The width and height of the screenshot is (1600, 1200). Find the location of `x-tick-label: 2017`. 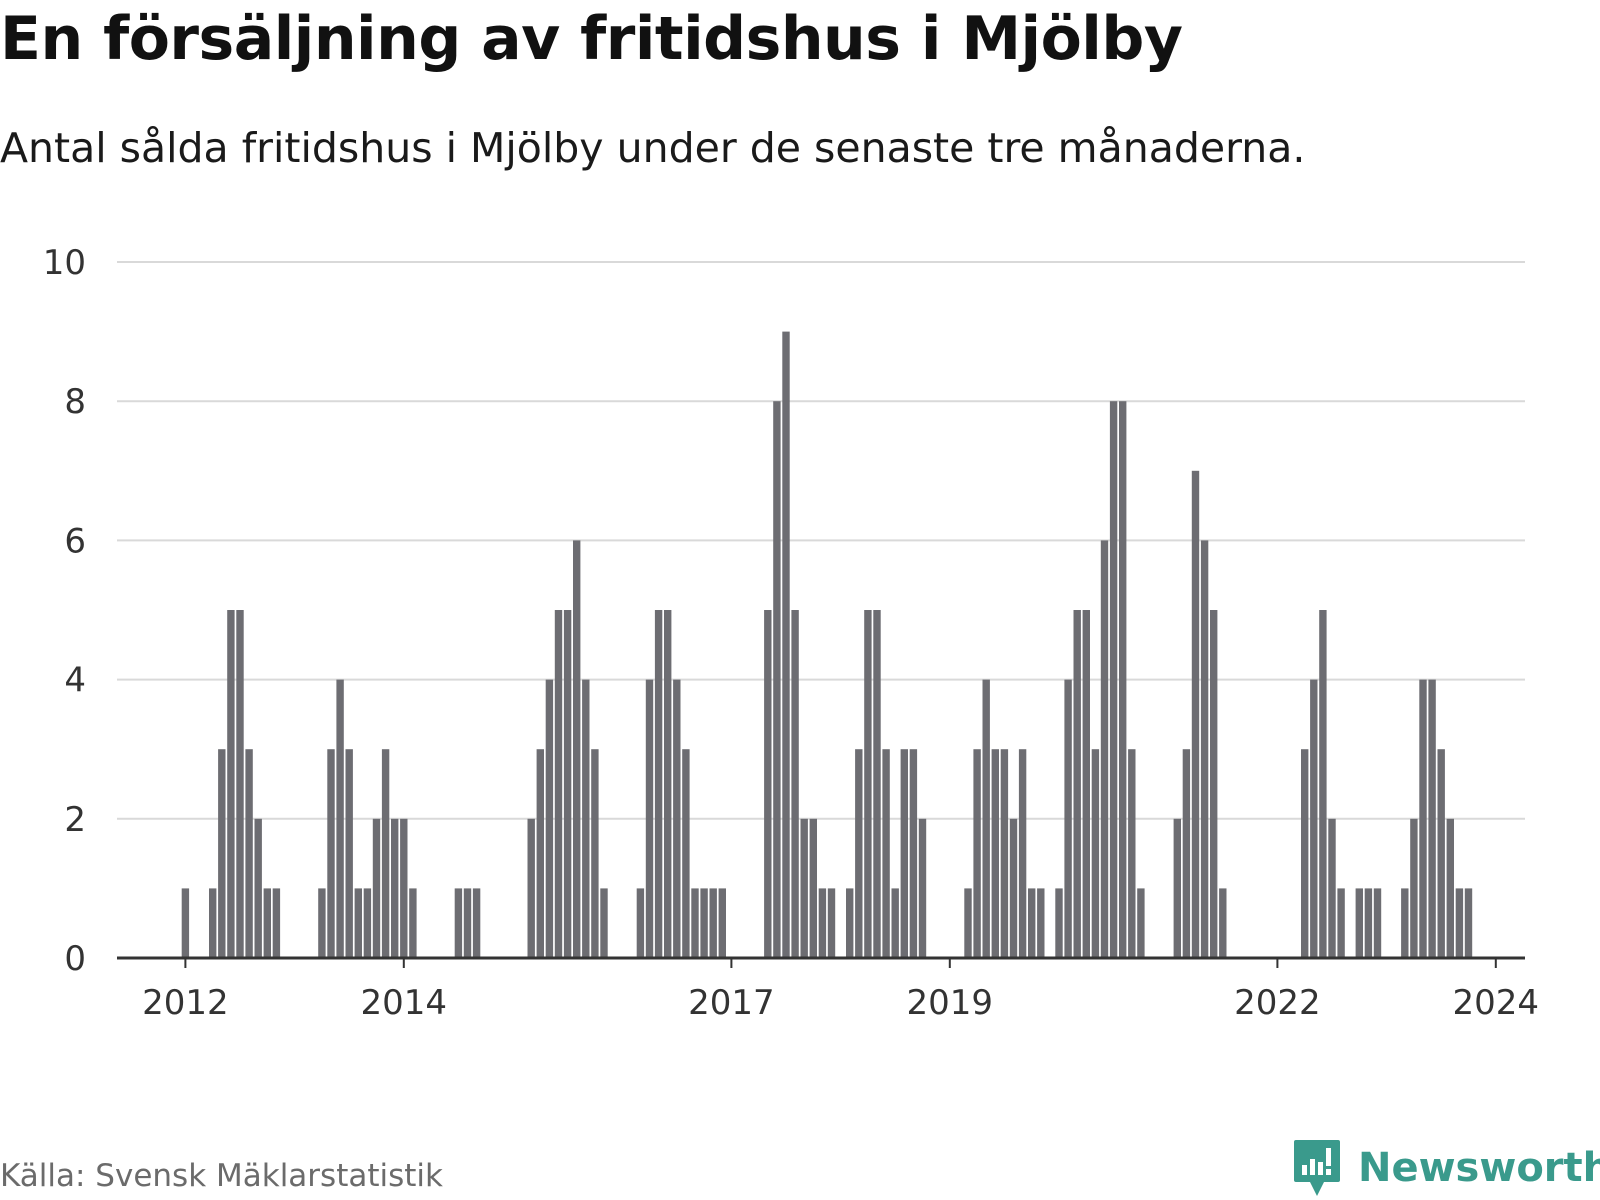

x-tick-label: 2017 is located at coordinates (731, 1003).